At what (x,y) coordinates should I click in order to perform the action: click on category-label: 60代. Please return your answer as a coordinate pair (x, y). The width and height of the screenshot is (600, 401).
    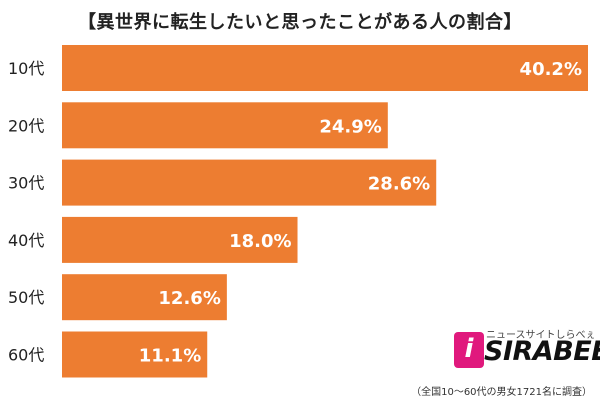
    Looking at the image, I should click on (26, 355).